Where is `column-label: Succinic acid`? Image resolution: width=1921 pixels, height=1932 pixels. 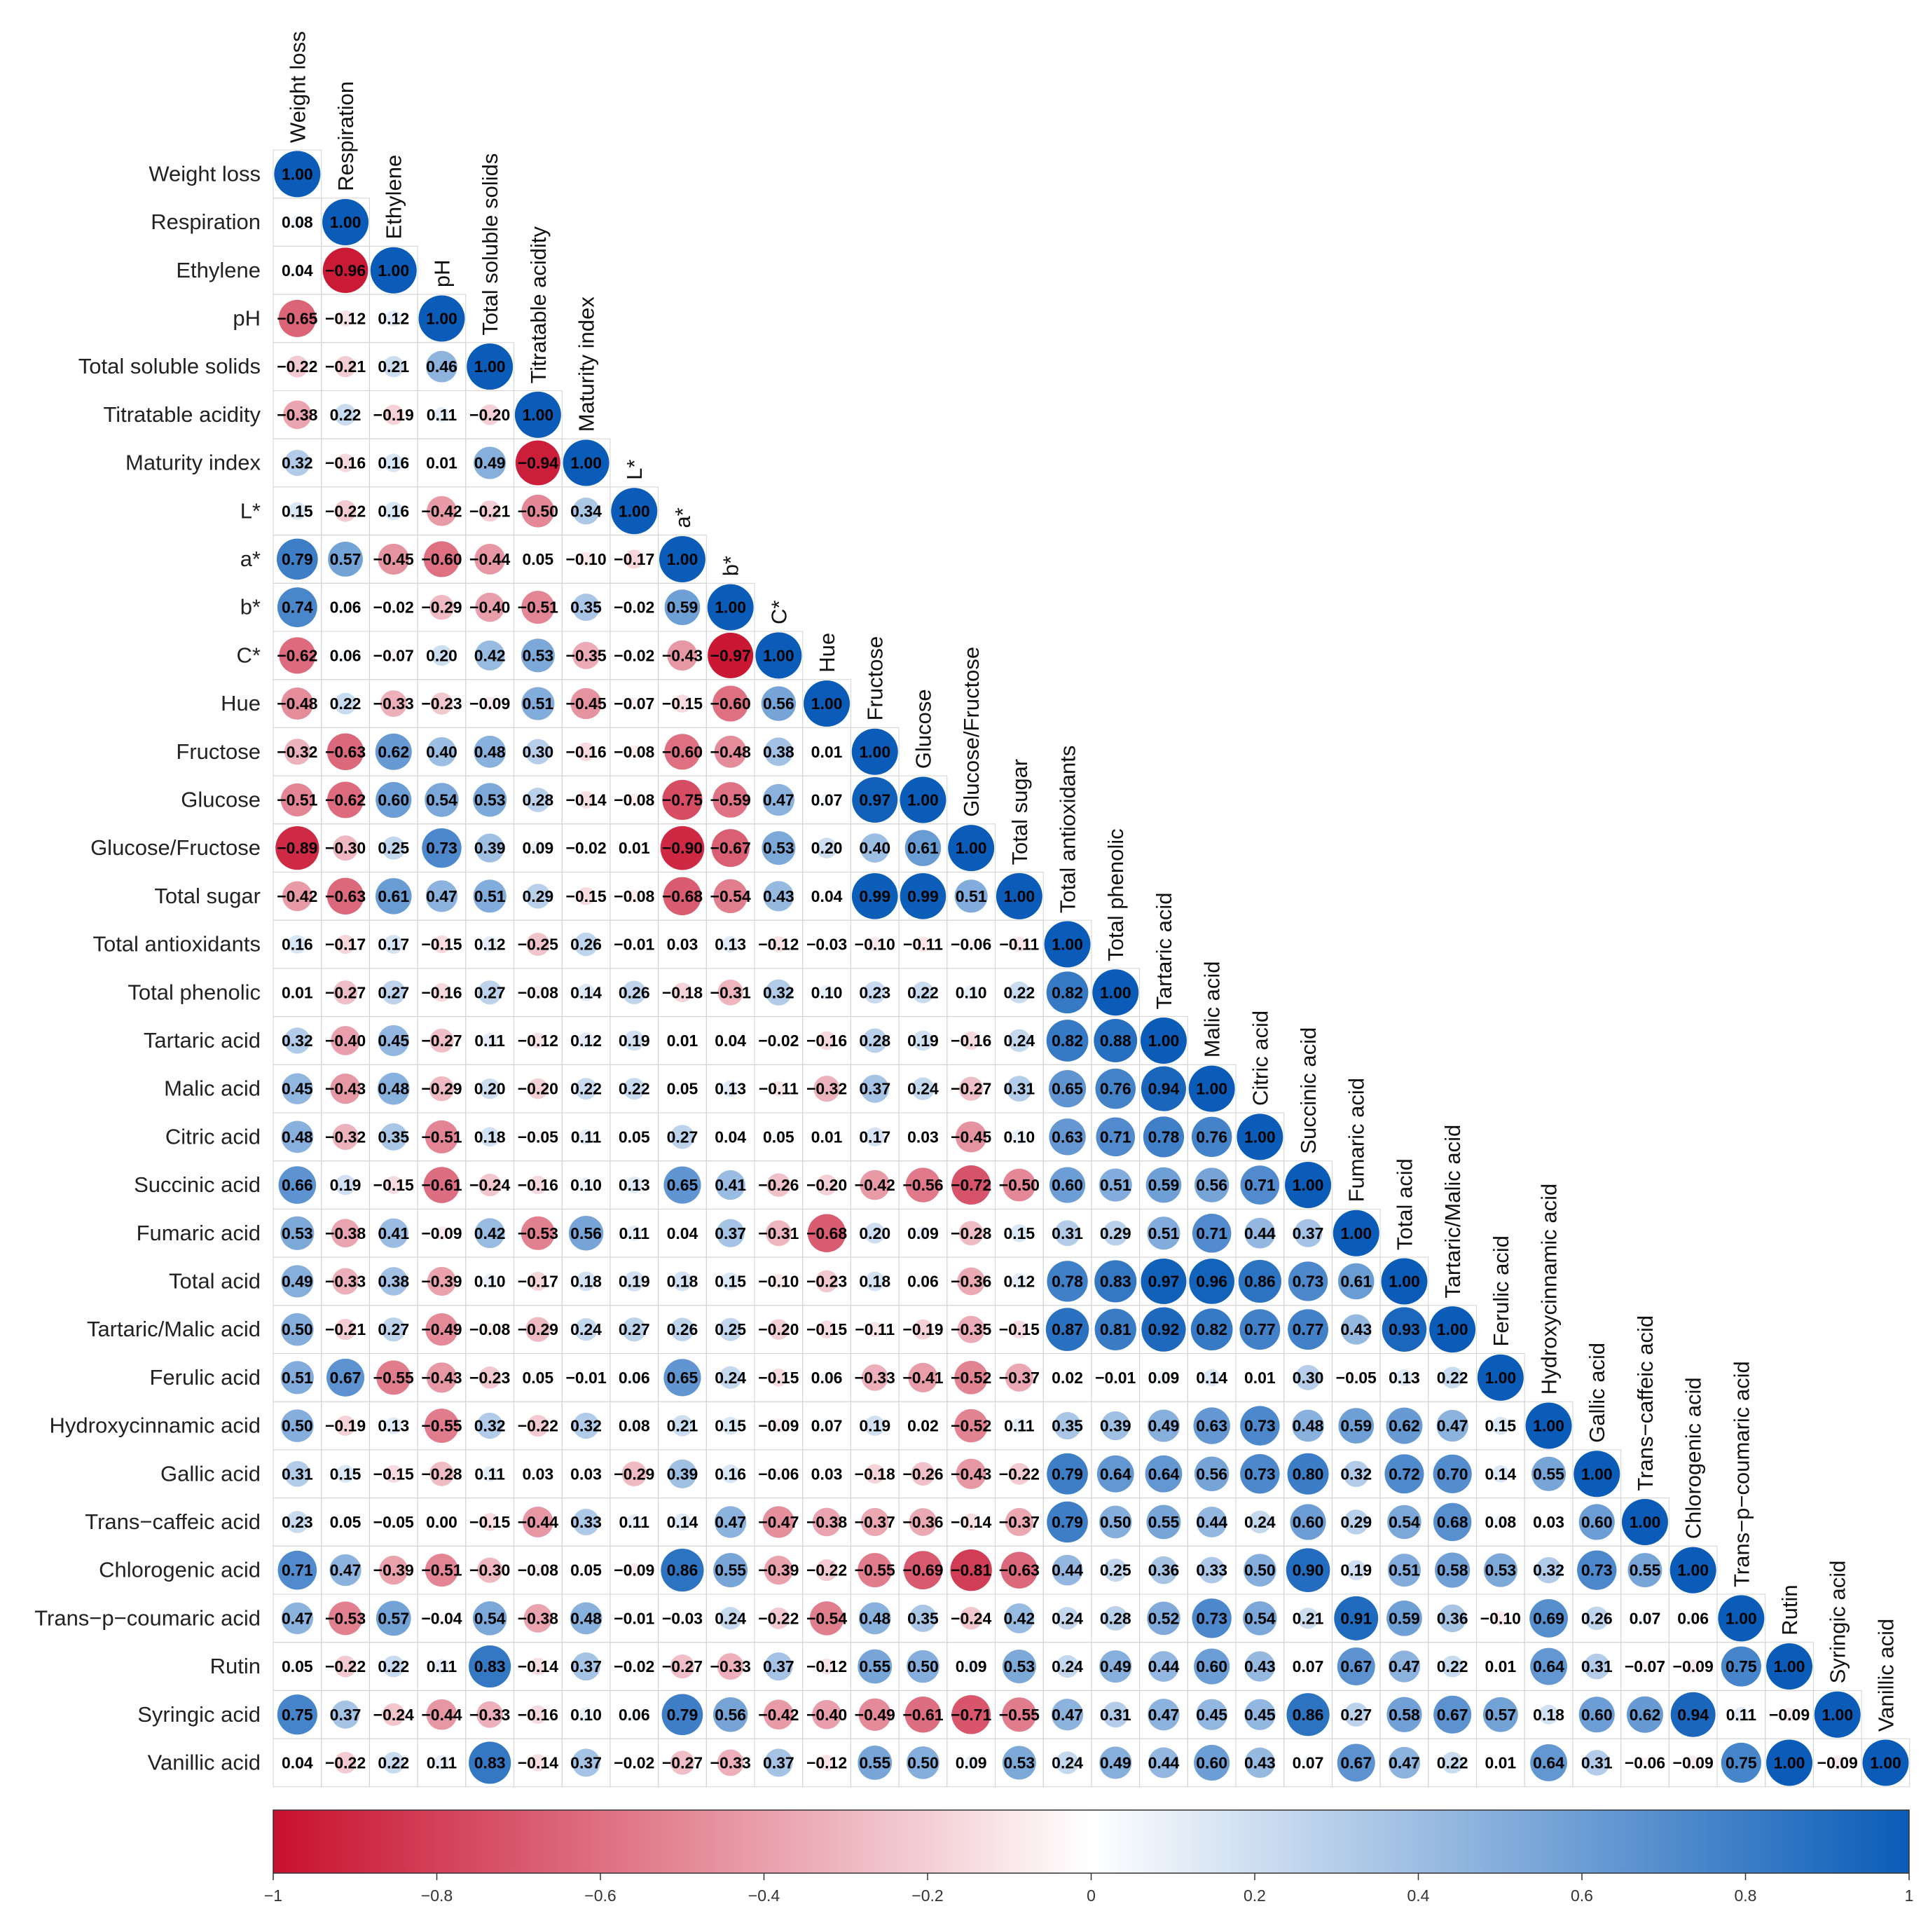 column-label: Succinic acid is located at coordinates (1308, 1090).